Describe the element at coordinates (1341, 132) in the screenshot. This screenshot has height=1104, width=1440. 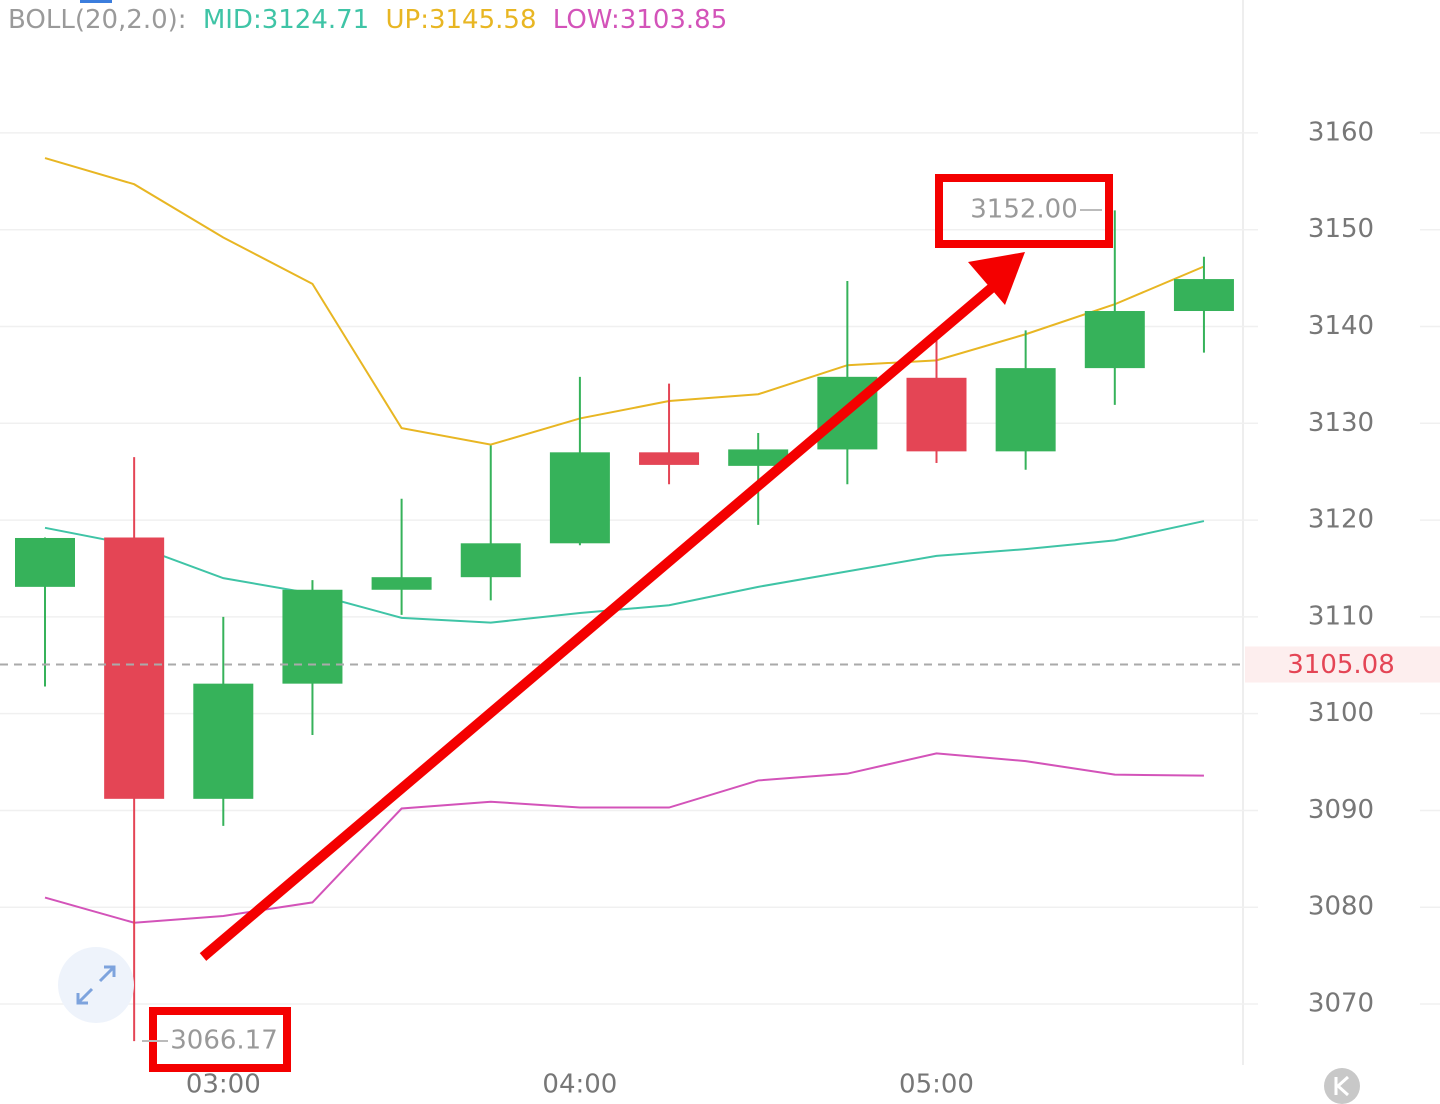
I see `y-tick-label: 3160` at that location.